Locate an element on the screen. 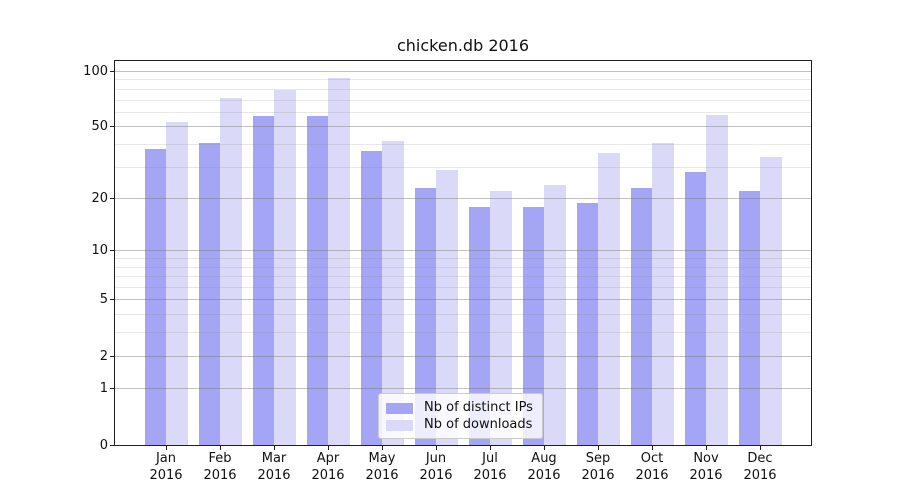 Image resolution: width=900 pixels, height=500 pixels. x-tick-mark-aug is located at coordinates (544, 448).